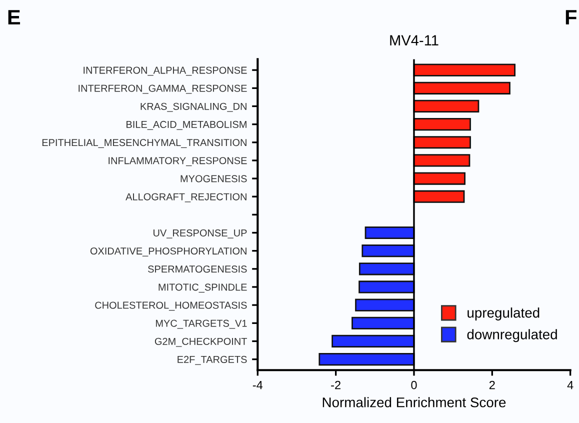 The width and height of the screenshot is (579, 423). Describe the element at coordinates (201, 324) in the screenshot. I see `y-tick-label: MYC_TARGETS_V1` at that location.